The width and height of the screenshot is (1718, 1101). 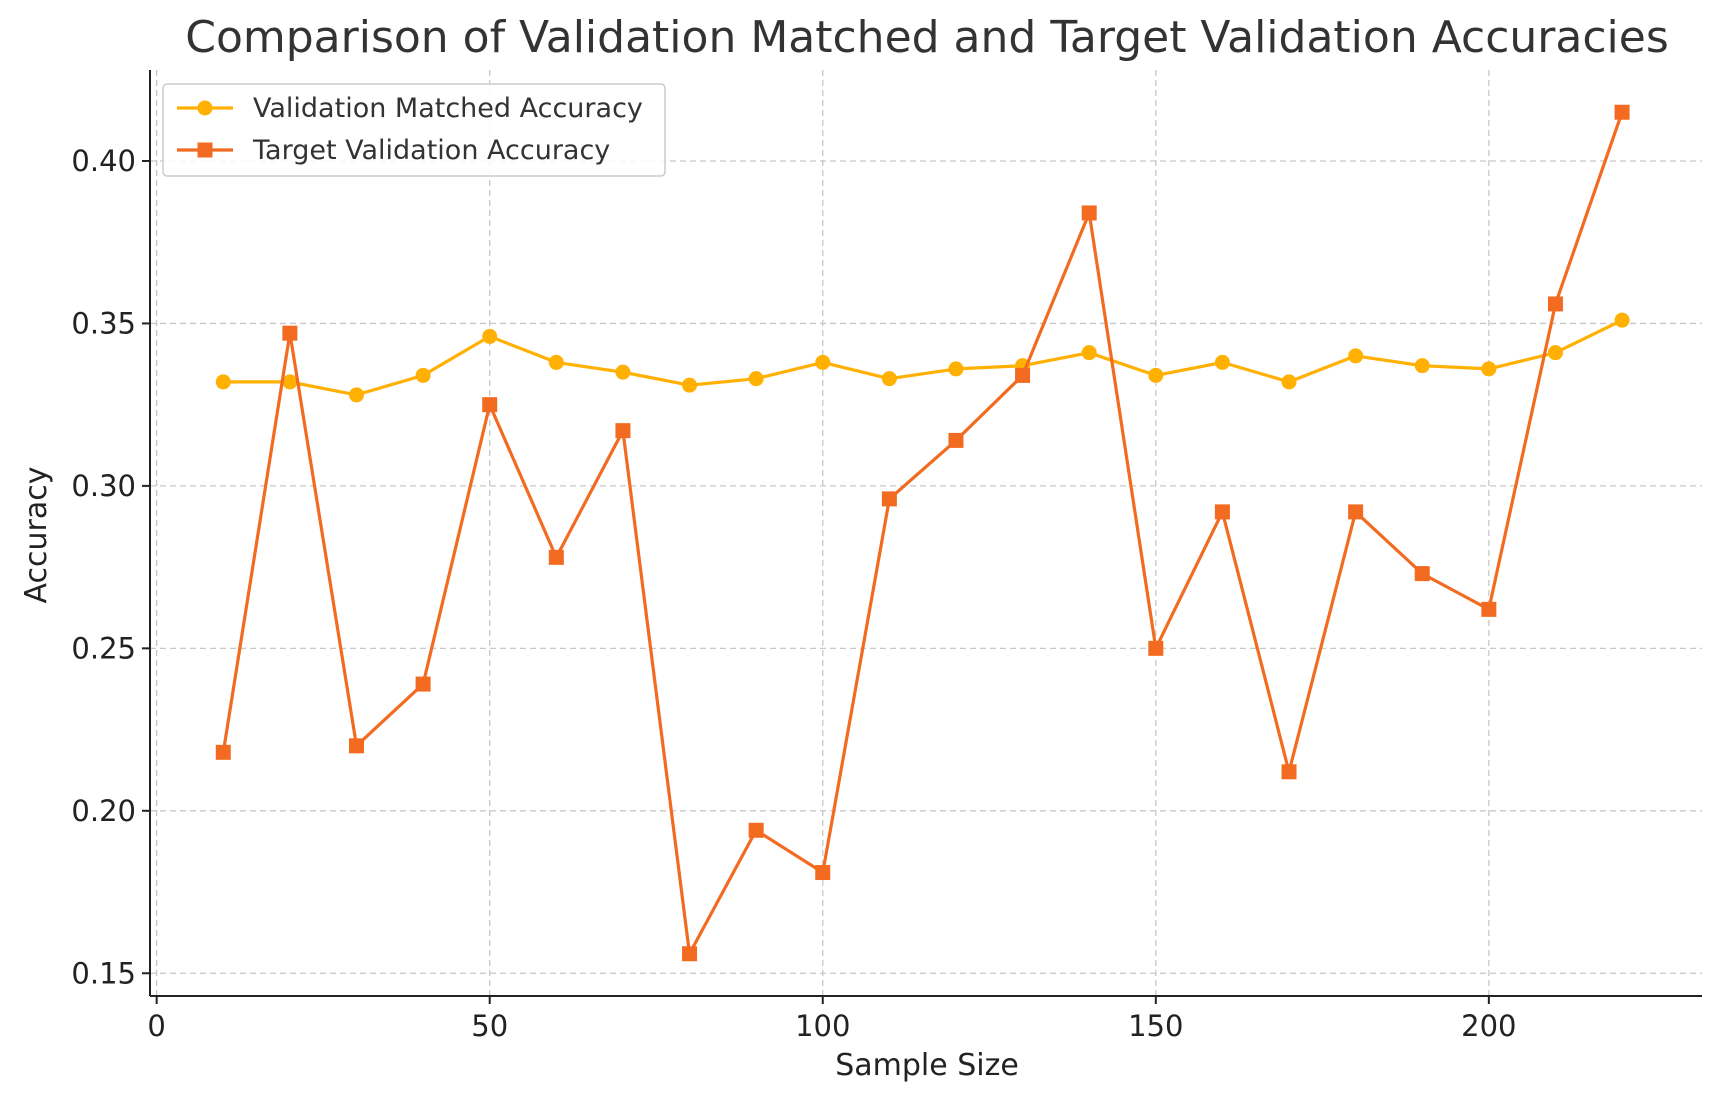 I want to click on y-tick-label: 0.15, so click(x=103, y=973).